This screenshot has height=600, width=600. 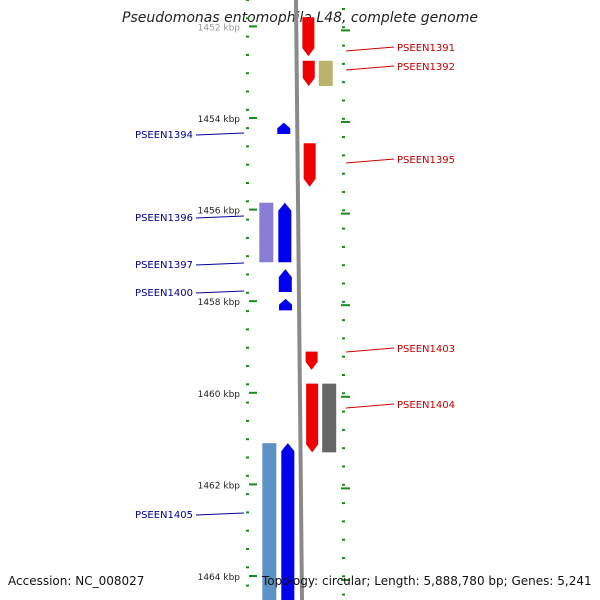 What do you see at coordinates (219, 120) in the screenshot?
I see `scale-label: 1454 kbp` at bounding box center [219, 120].